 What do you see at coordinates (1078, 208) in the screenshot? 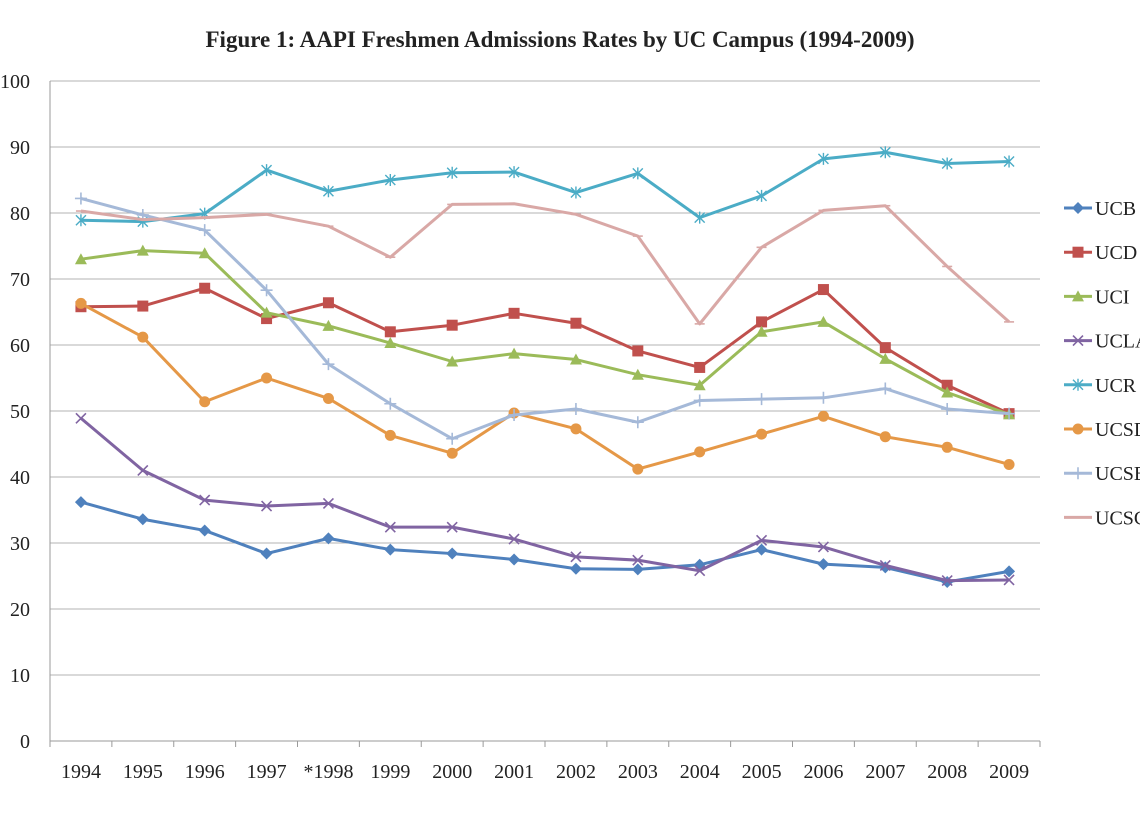
I see `legend-marker-ucb` at bounding box center [1078, 208].